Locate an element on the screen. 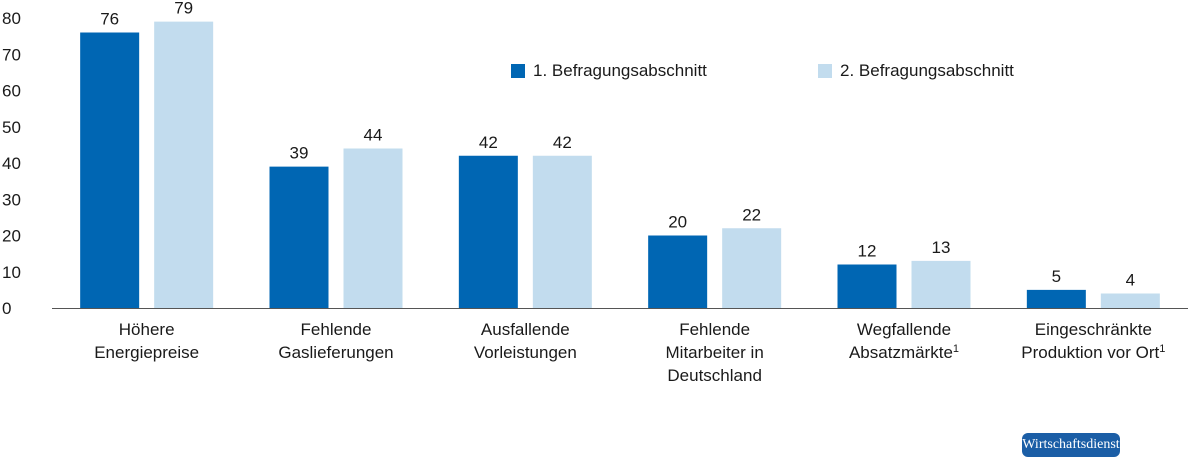 The image size is (1200, 474). legend-label-series-2: 2. Befragungsabschnitt is located at coordinates (927, 70).